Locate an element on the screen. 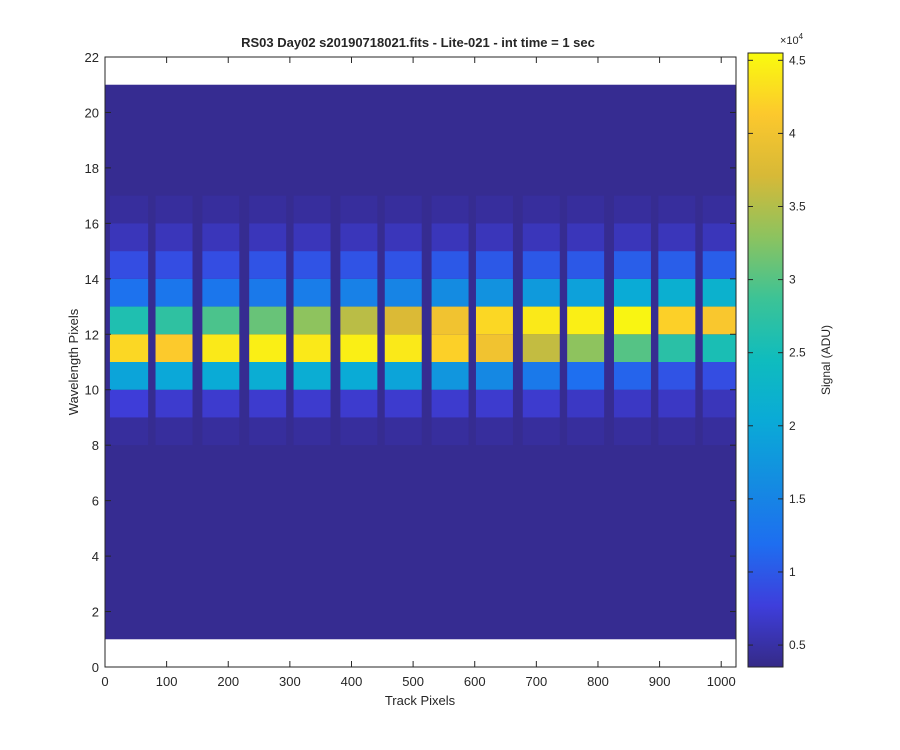 This screenshot has width=900, height=750. y-tick-label: 6 is located at coordinates (95, 501).